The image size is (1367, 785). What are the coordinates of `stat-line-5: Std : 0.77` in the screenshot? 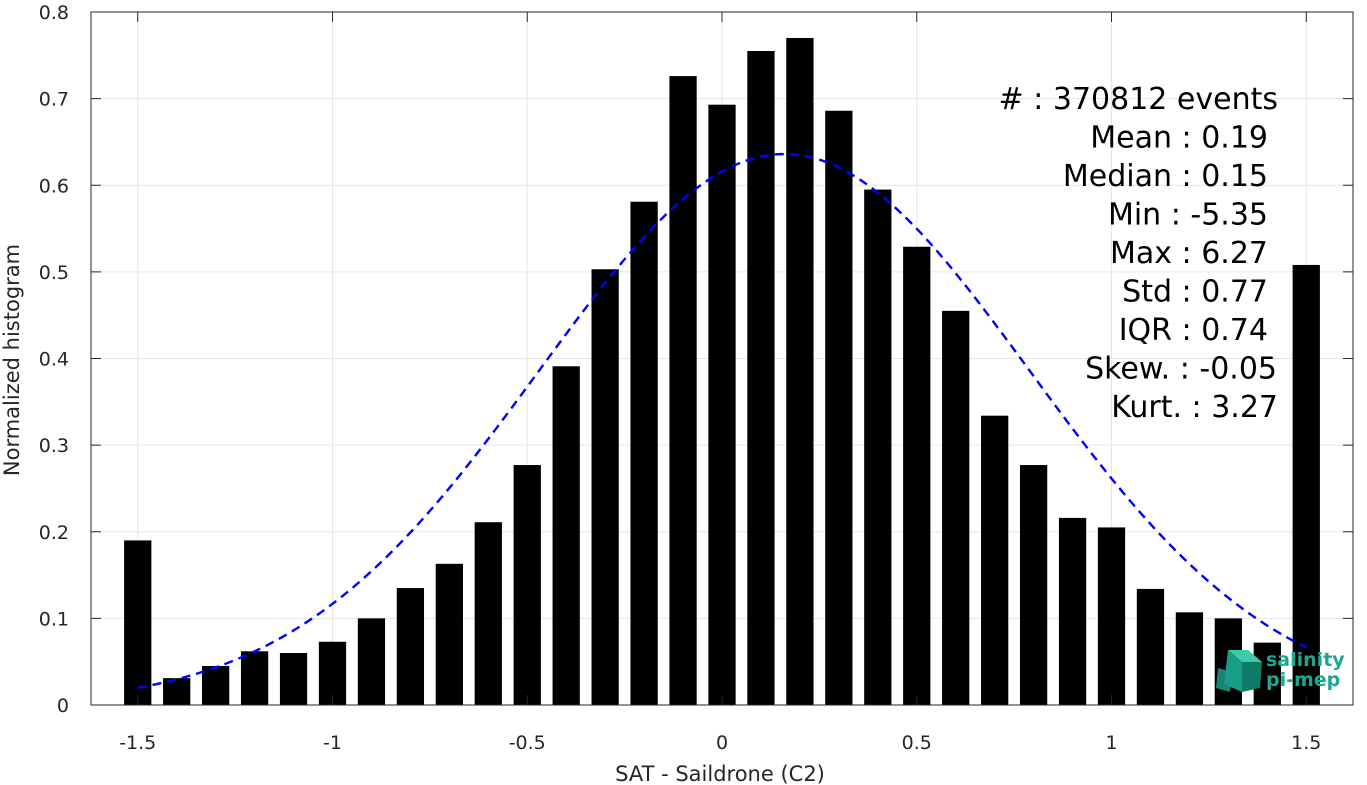 It's located at (1195, 292).